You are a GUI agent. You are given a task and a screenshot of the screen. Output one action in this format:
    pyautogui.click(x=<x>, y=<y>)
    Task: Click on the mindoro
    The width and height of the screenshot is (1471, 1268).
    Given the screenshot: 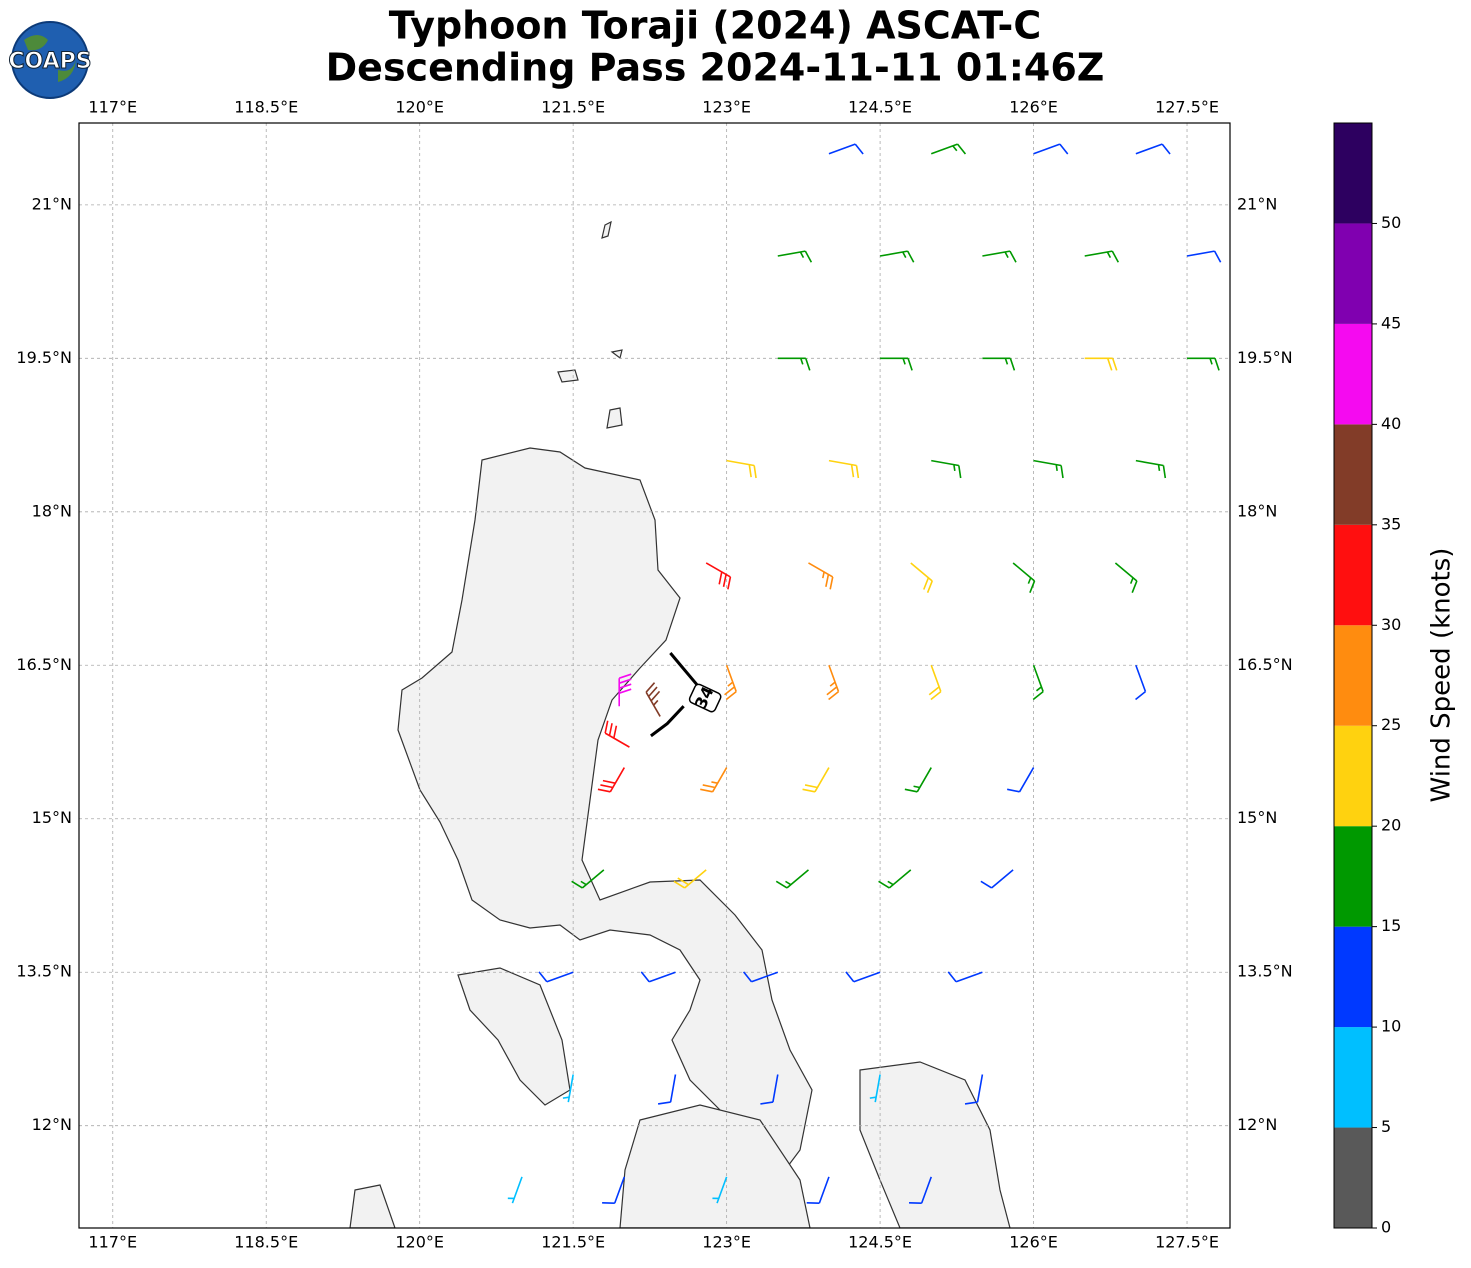 What is the action you would take?
    pyautogui.click(x=514, y=1036)
    